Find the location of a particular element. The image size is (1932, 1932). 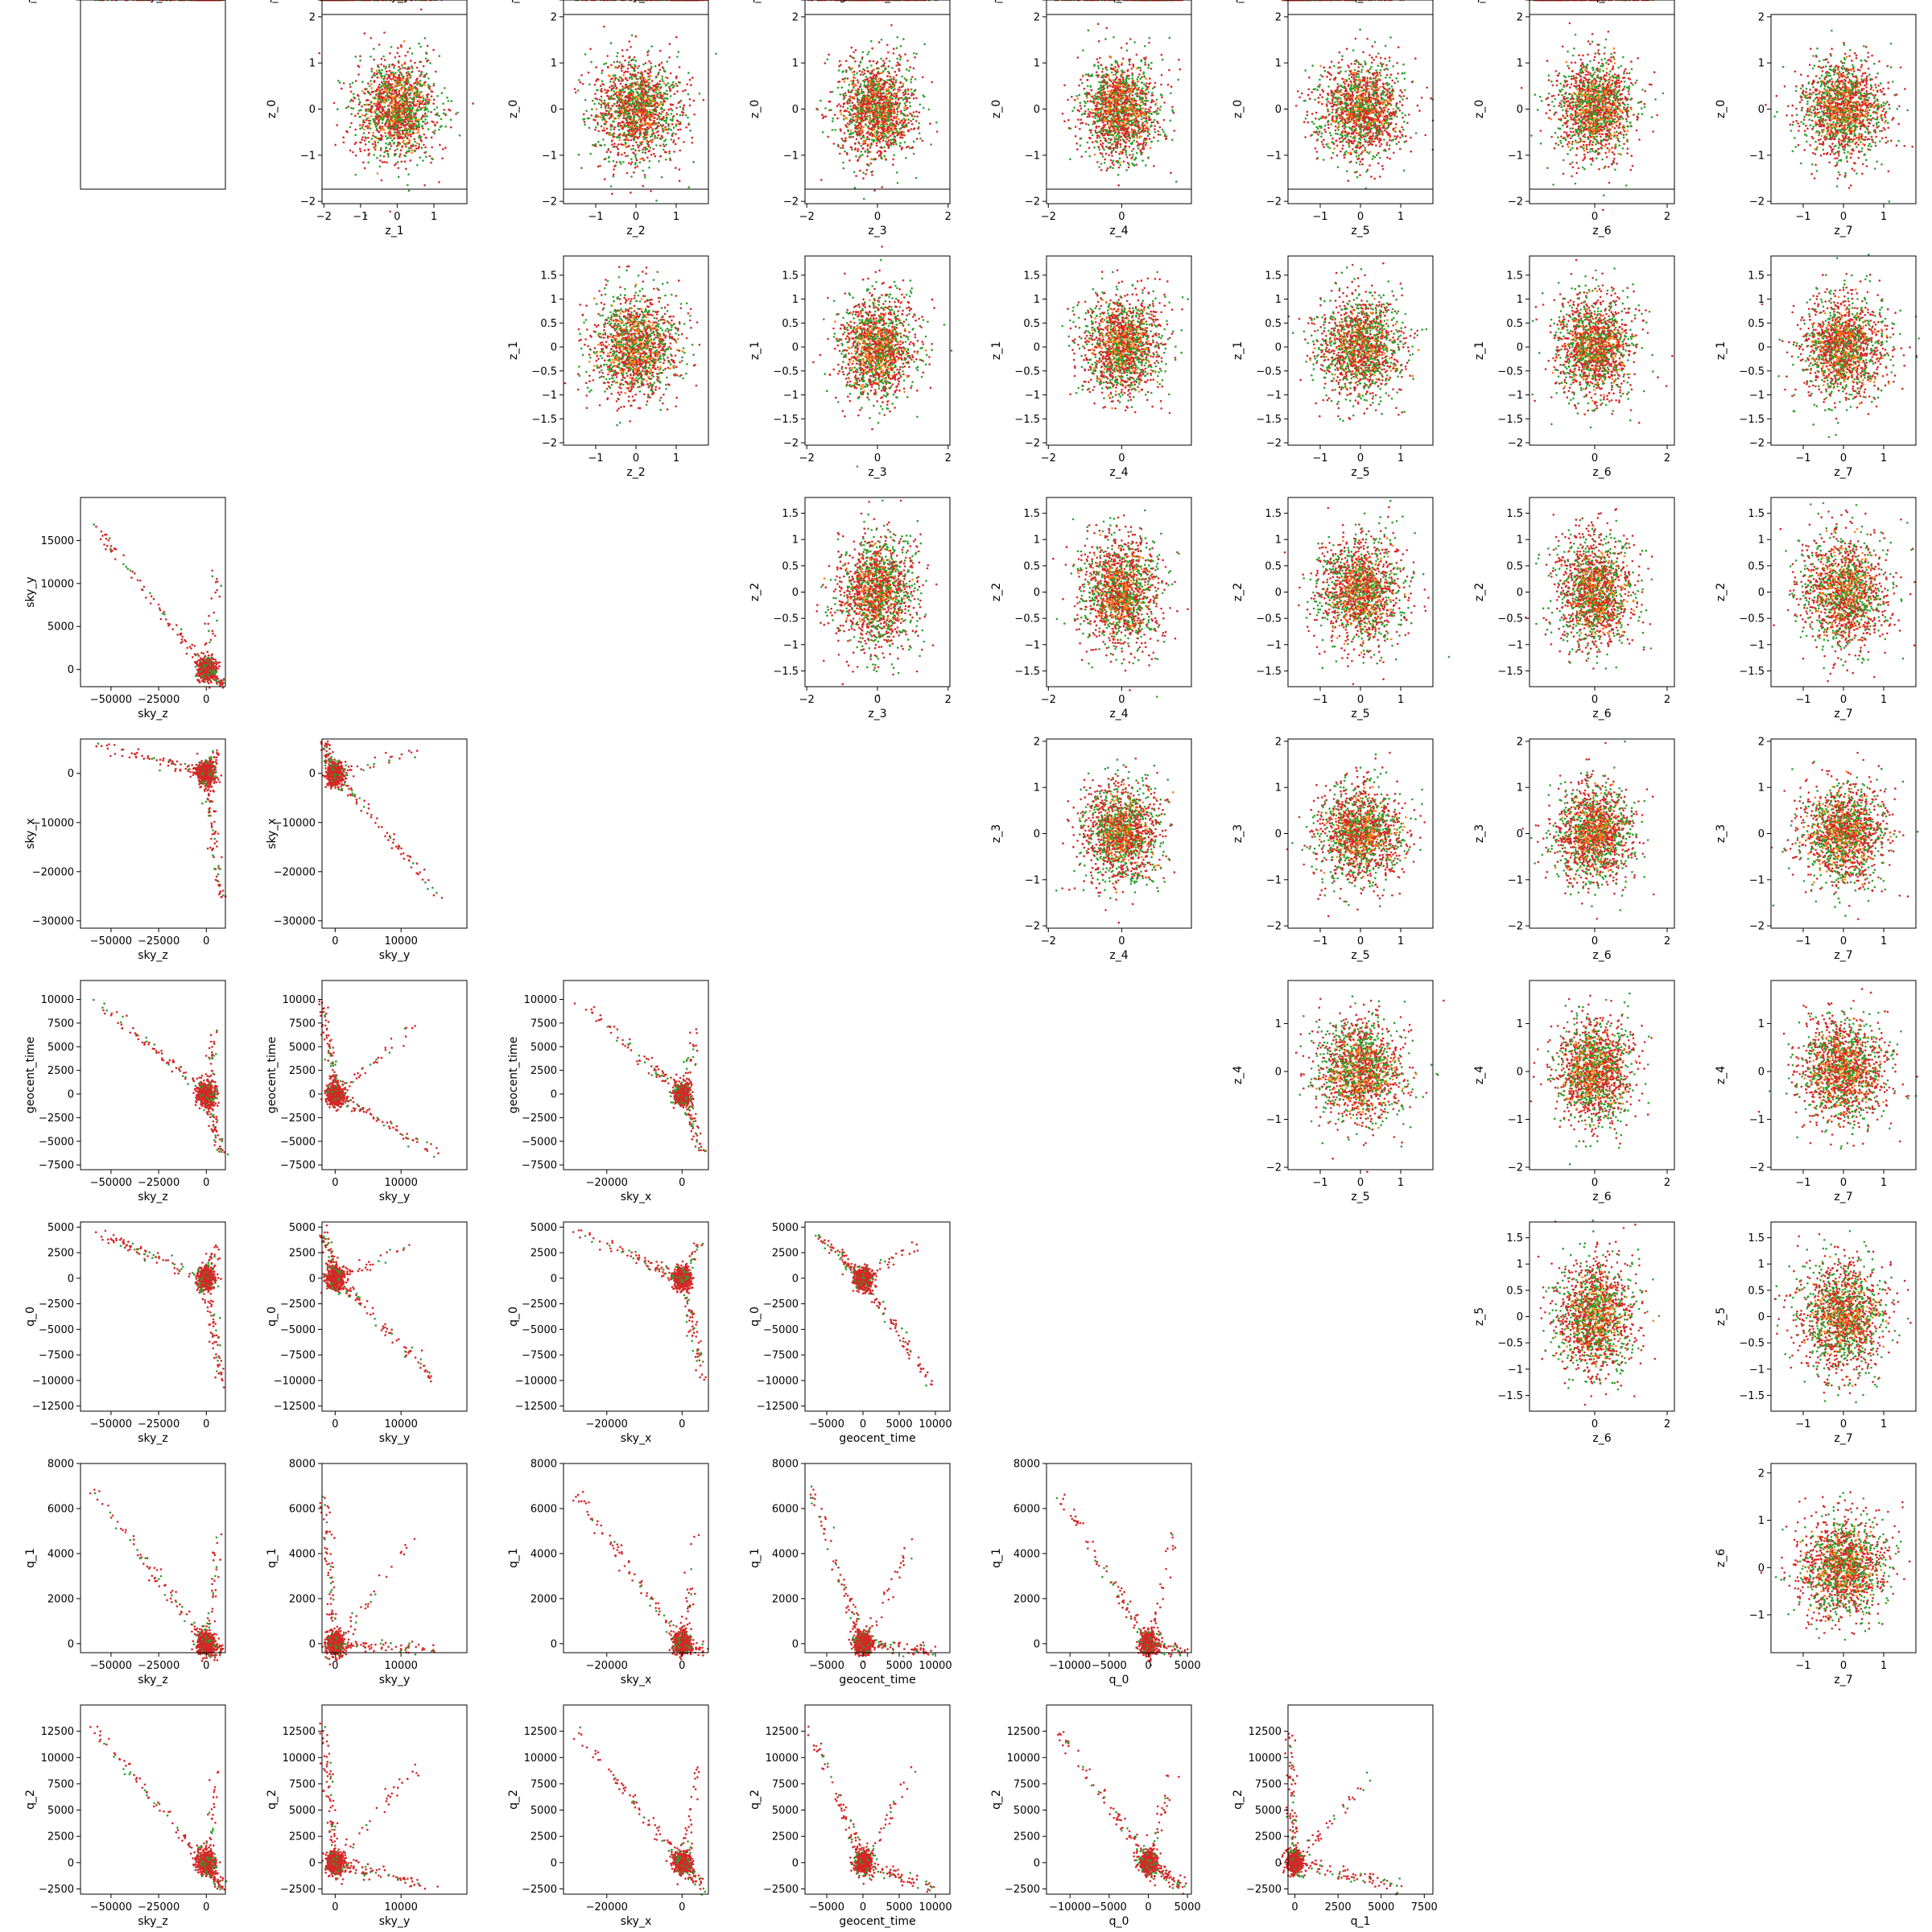

y-tick-label: −2 is located at coordinates (308, 202).